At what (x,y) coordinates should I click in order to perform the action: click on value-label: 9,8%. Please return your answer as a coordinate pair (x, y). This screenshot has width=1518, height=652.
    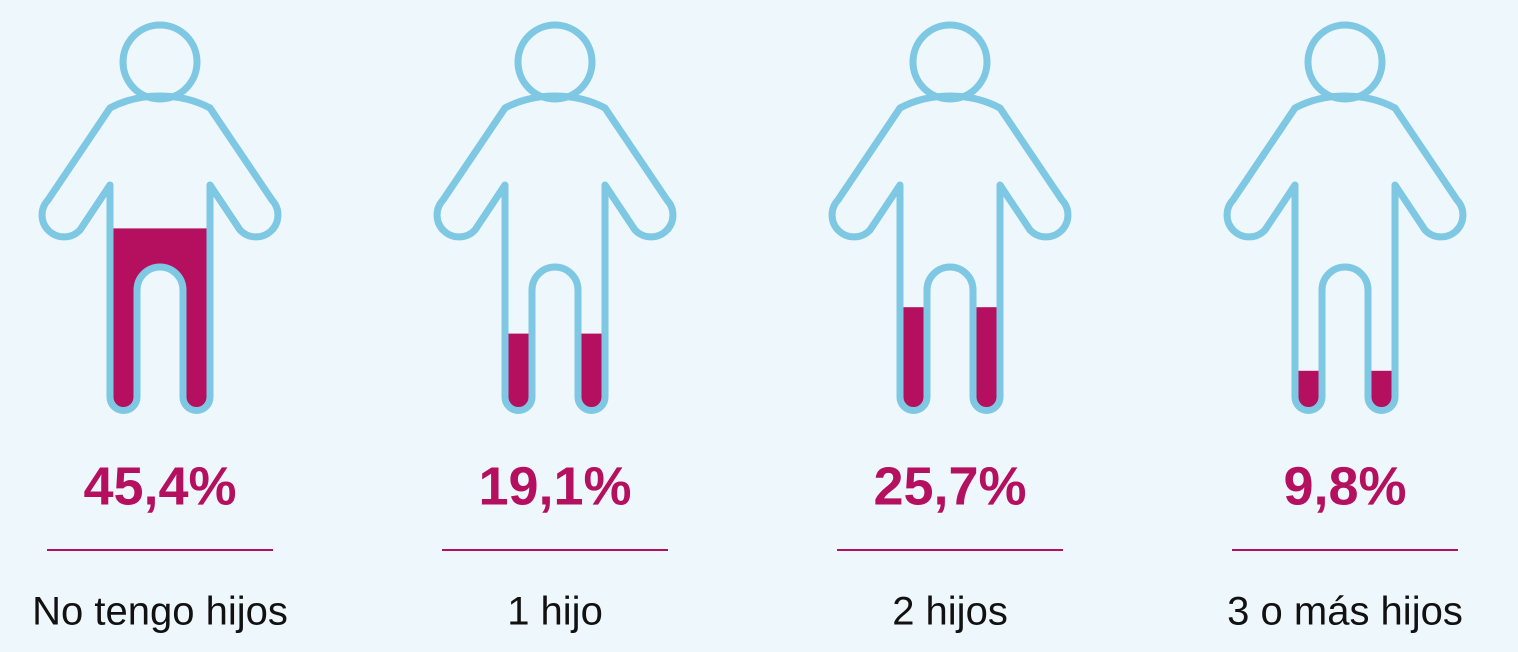
    Looking at the image, I should click on (1344, 486).